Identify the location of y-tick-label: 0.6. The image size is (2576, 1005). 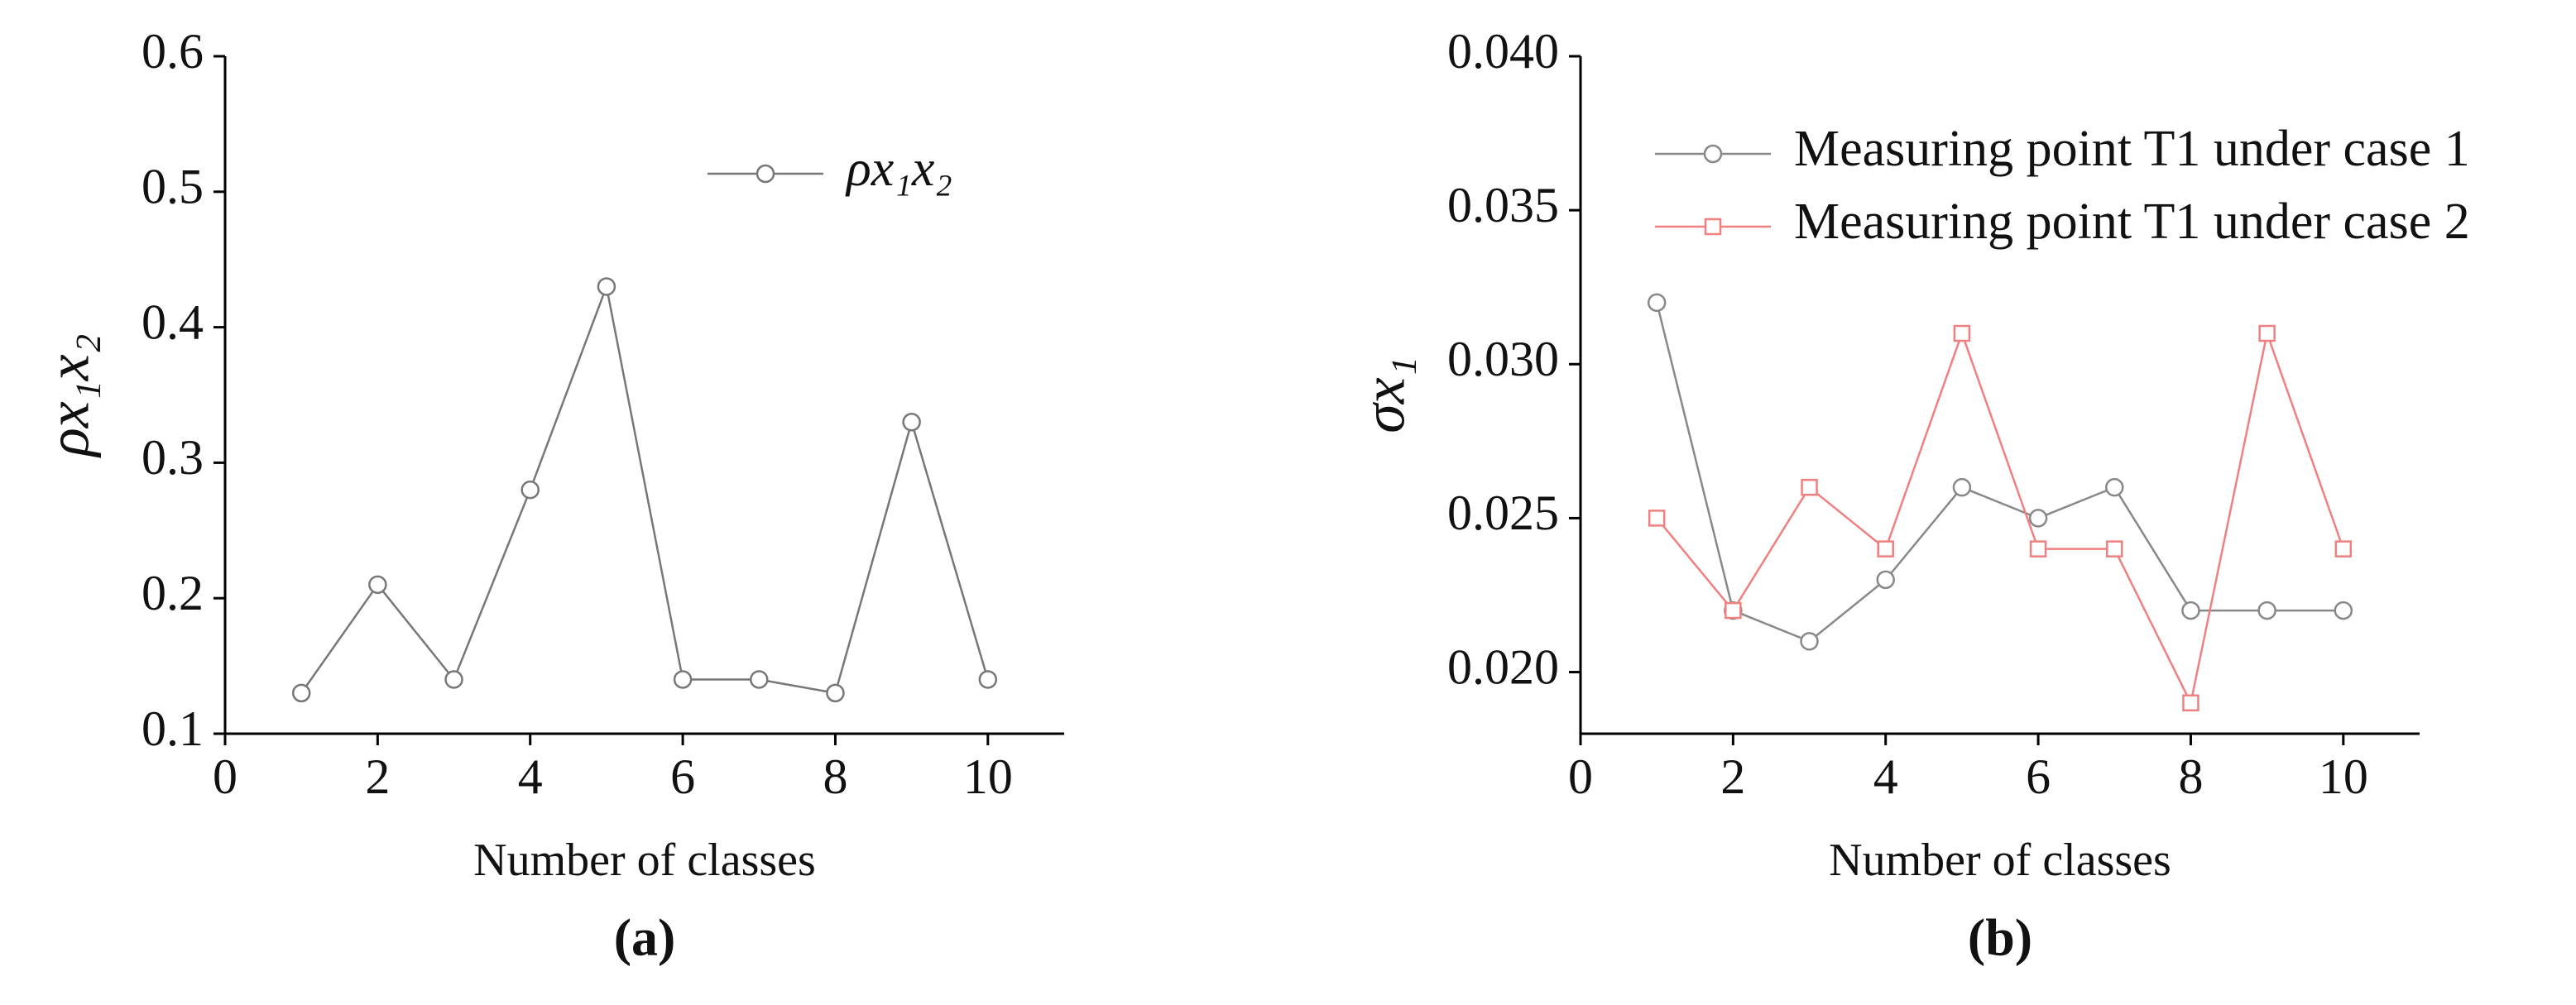
(173, 51).